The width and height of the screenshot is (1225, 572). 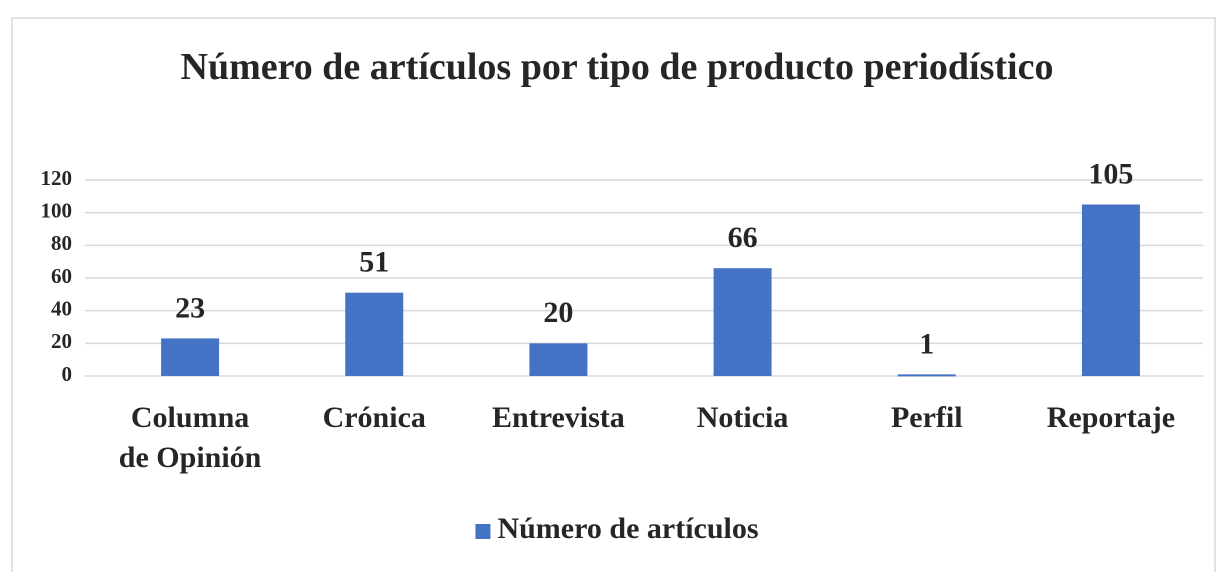 What do you see at coordinates (927, 417) in the screenshot?
I see `x-tick-label: Perfil` at bounding box center [927, 417].